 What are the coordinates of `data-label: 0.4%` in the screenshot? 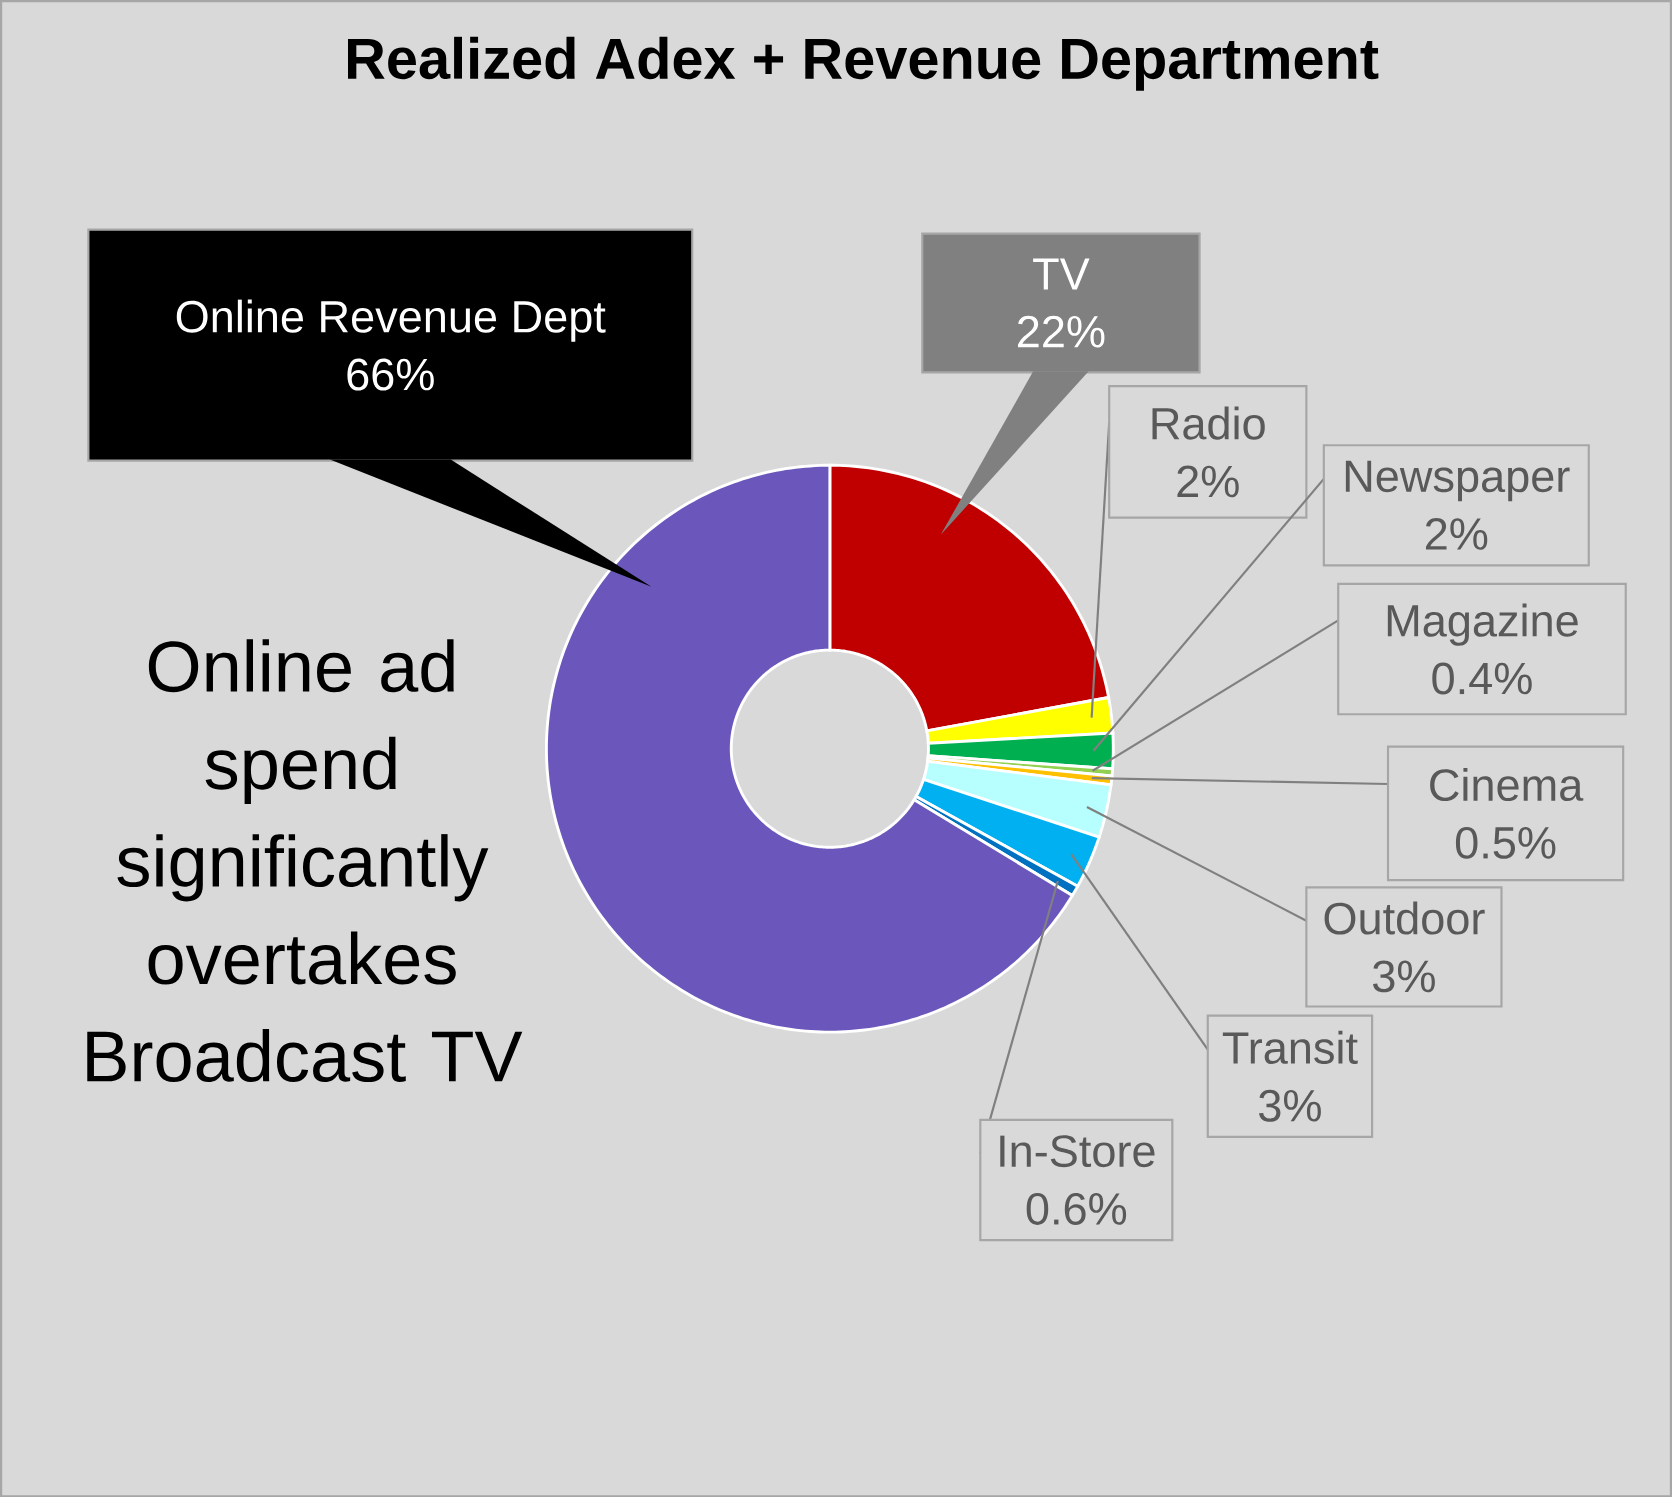 It's located at (1482, 678).